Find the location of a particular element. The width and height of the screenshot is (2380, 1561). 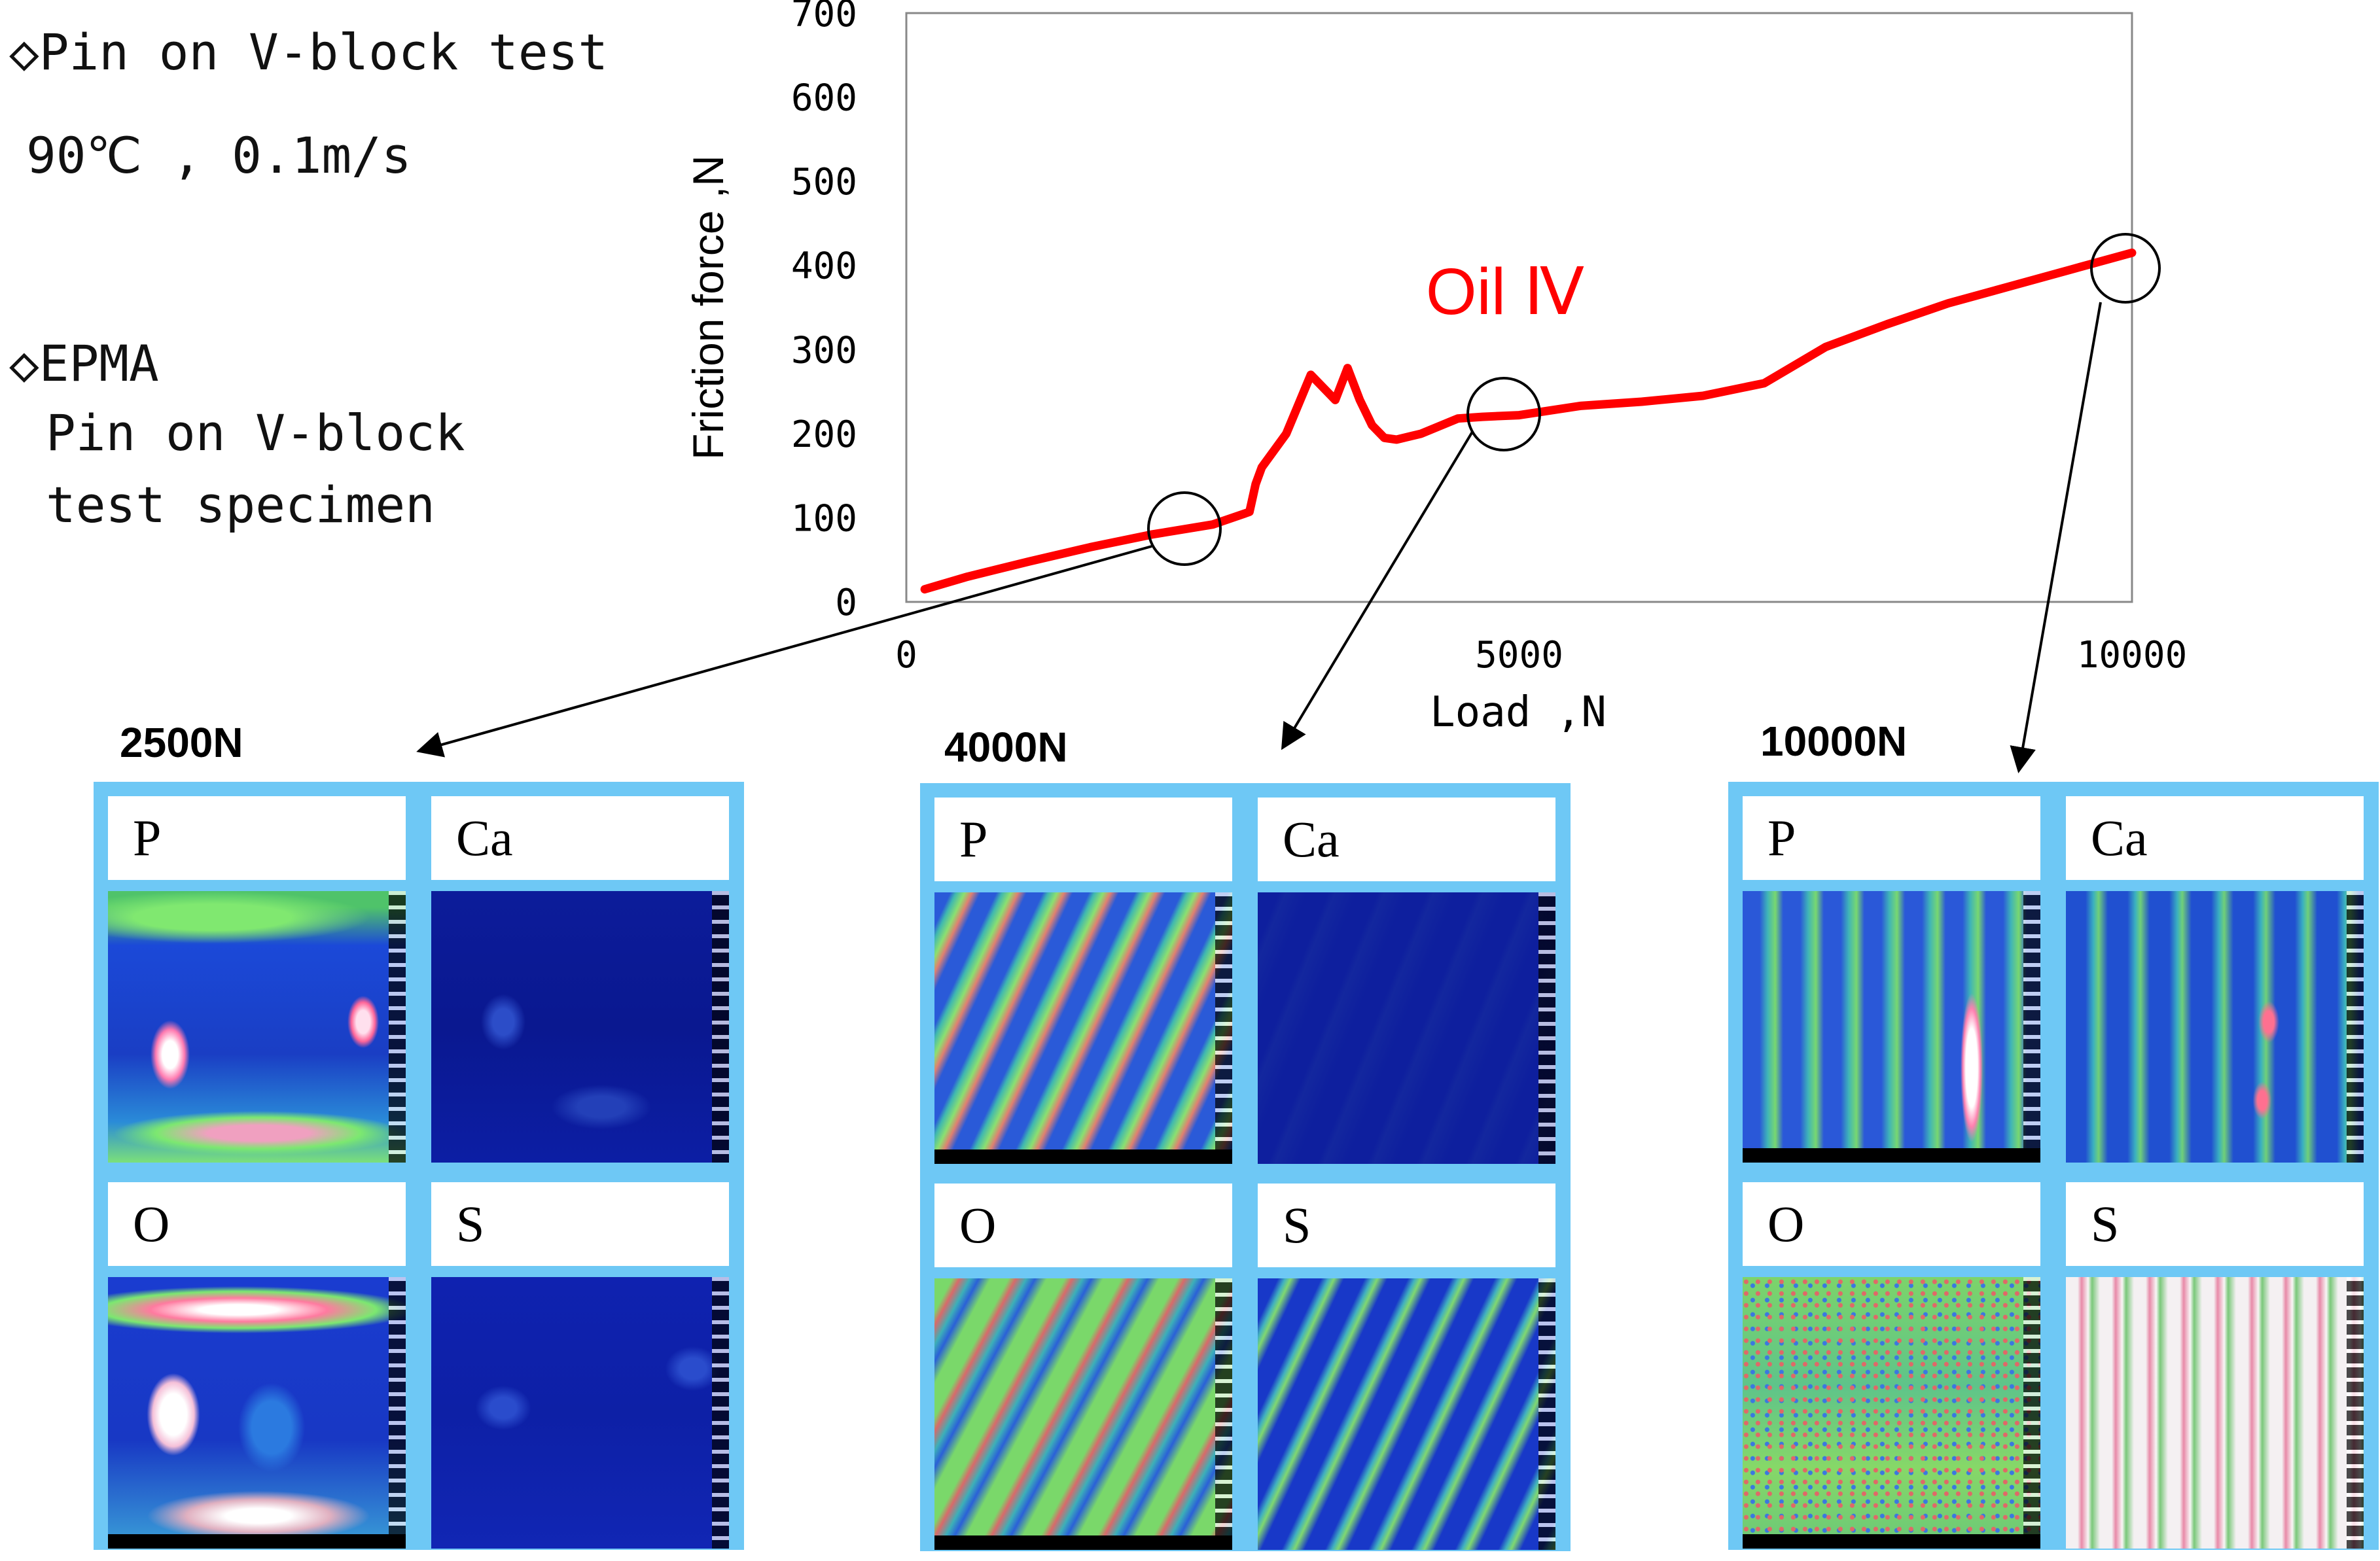

arrow-to-2500n is located at coordinates (784, 651).